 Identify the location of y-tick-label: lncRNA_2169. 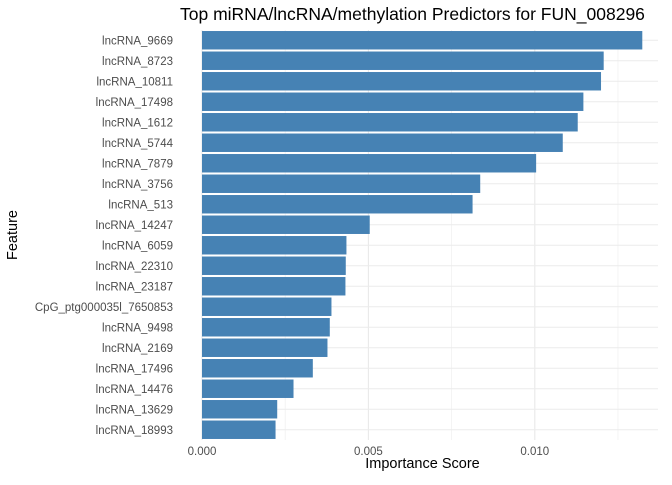
(137, 349).